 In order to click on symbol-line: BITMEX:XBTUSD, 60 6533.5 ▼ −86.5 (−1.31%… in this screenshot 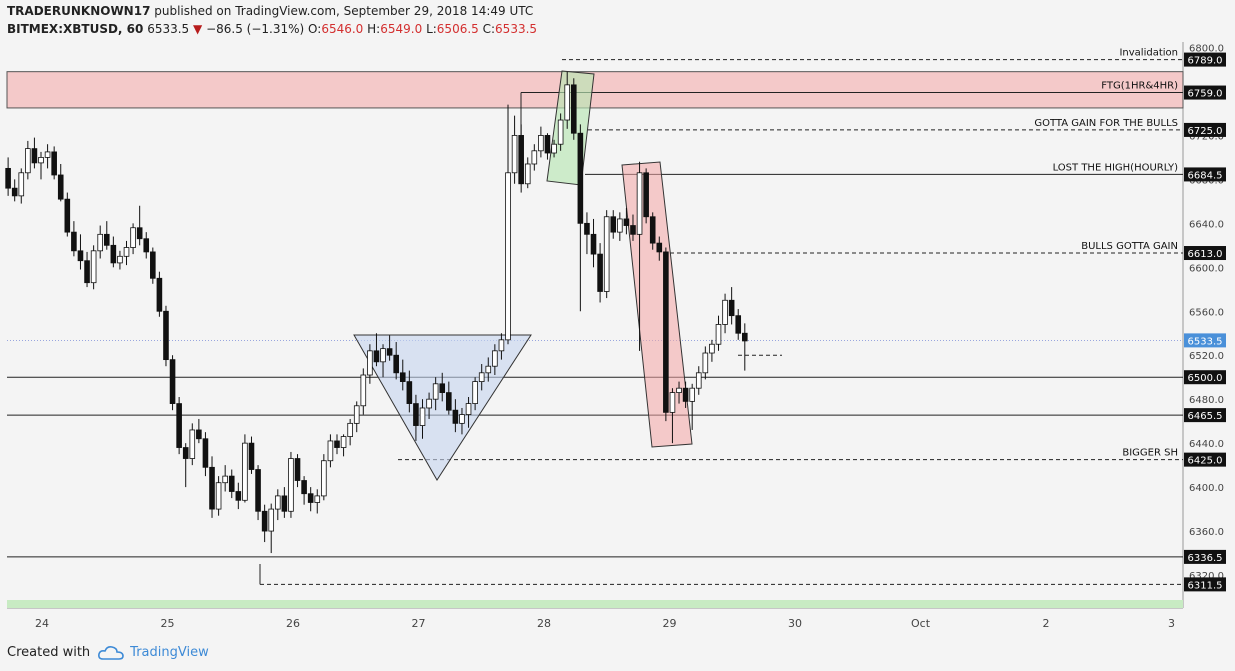, I will do `click(272, 29)`.